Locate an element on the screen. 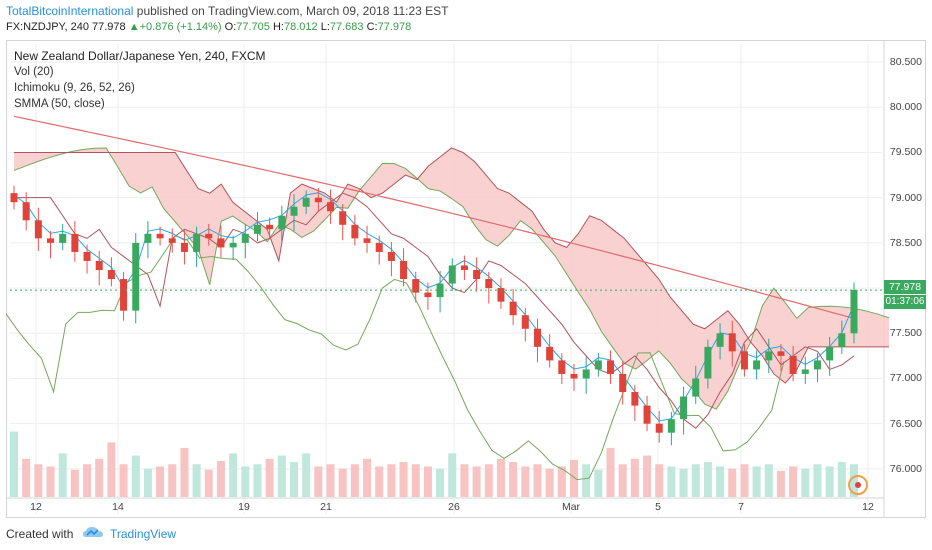 The height and width of the screenshot is (550, 932). price-tick-label: 80.500 is located at coordinates (905, 62).